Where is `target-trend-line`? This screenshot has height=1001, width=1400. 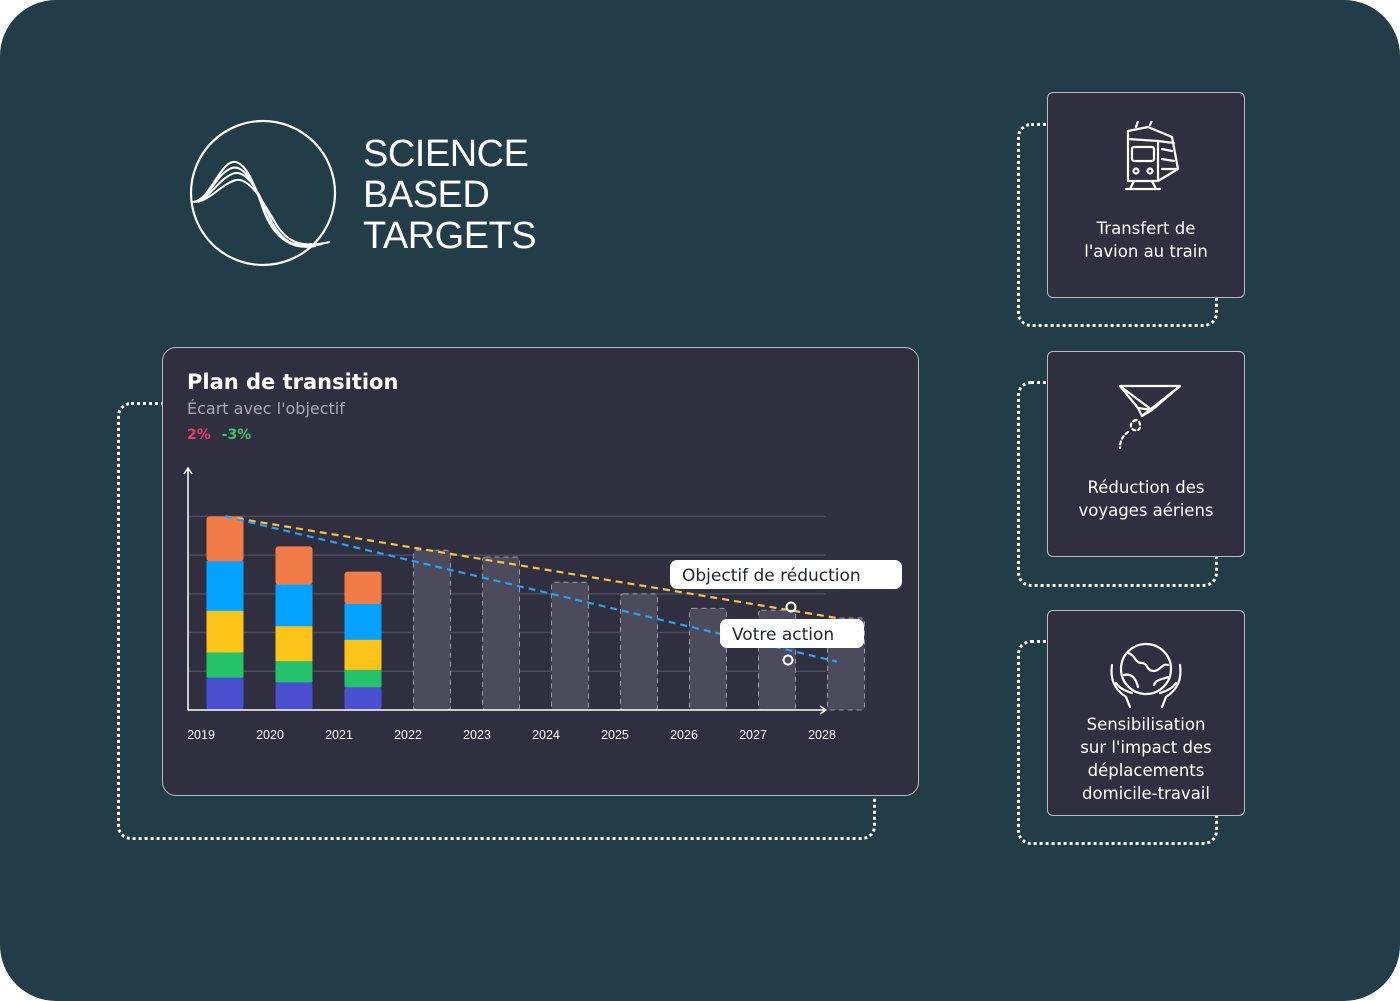
target-trend-line is located at coordinates (531, 567).